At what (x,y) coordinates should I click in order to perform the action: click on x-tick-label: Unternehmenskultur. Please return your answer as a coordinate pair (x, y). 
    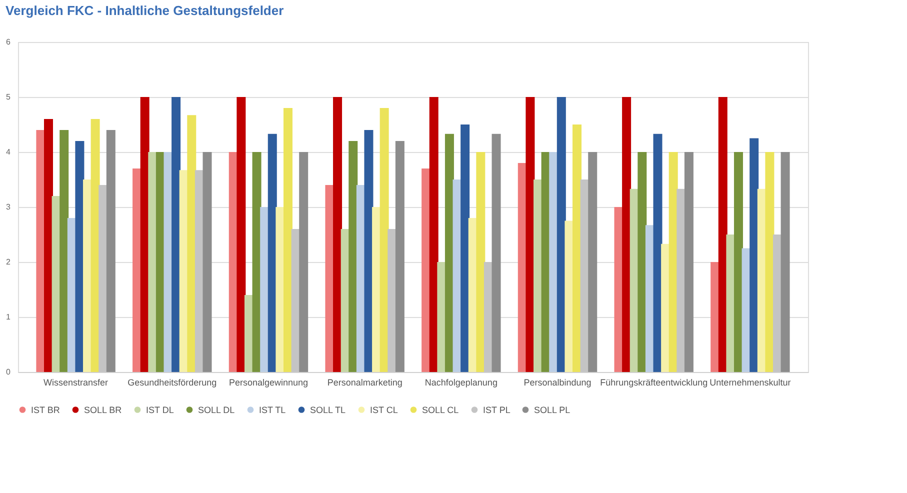
    Looking at the image, I should click on (750, 383).